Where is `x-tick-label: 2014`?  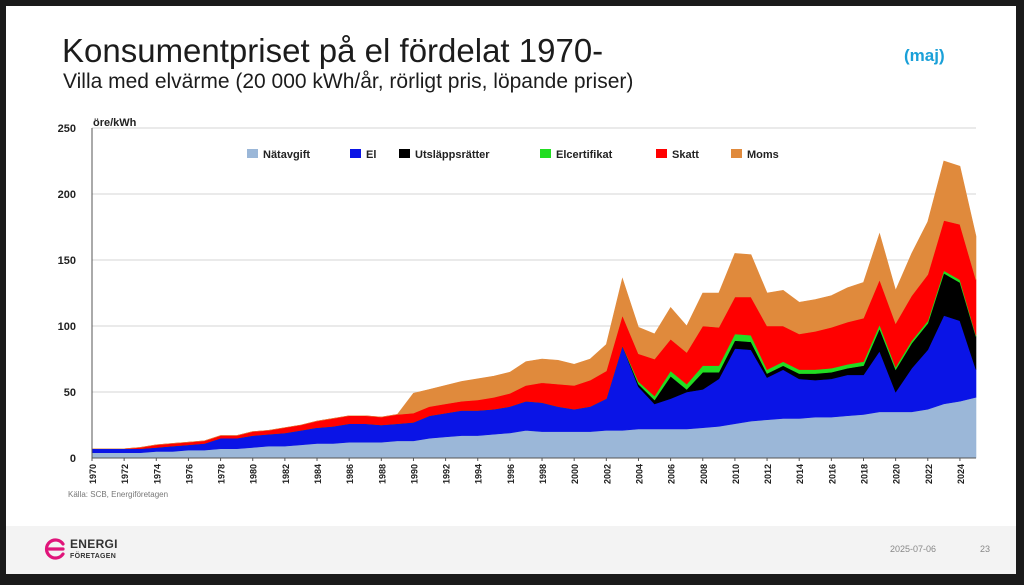 x-tick-label: 2014 is located at coordinates (800, 474).